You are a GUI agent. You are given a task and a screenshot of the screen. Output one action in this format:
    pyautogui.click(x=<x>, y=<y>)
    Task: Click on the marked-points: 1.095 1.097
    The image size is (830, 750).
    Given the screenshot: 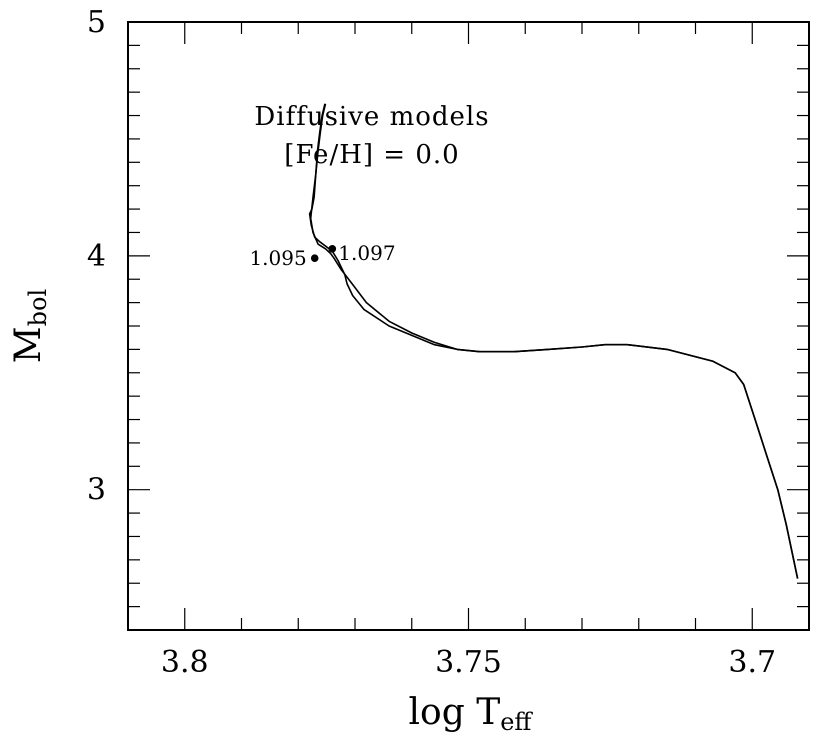 What is the action you would take?
    pyautogui.click(x=322, y=255)
    